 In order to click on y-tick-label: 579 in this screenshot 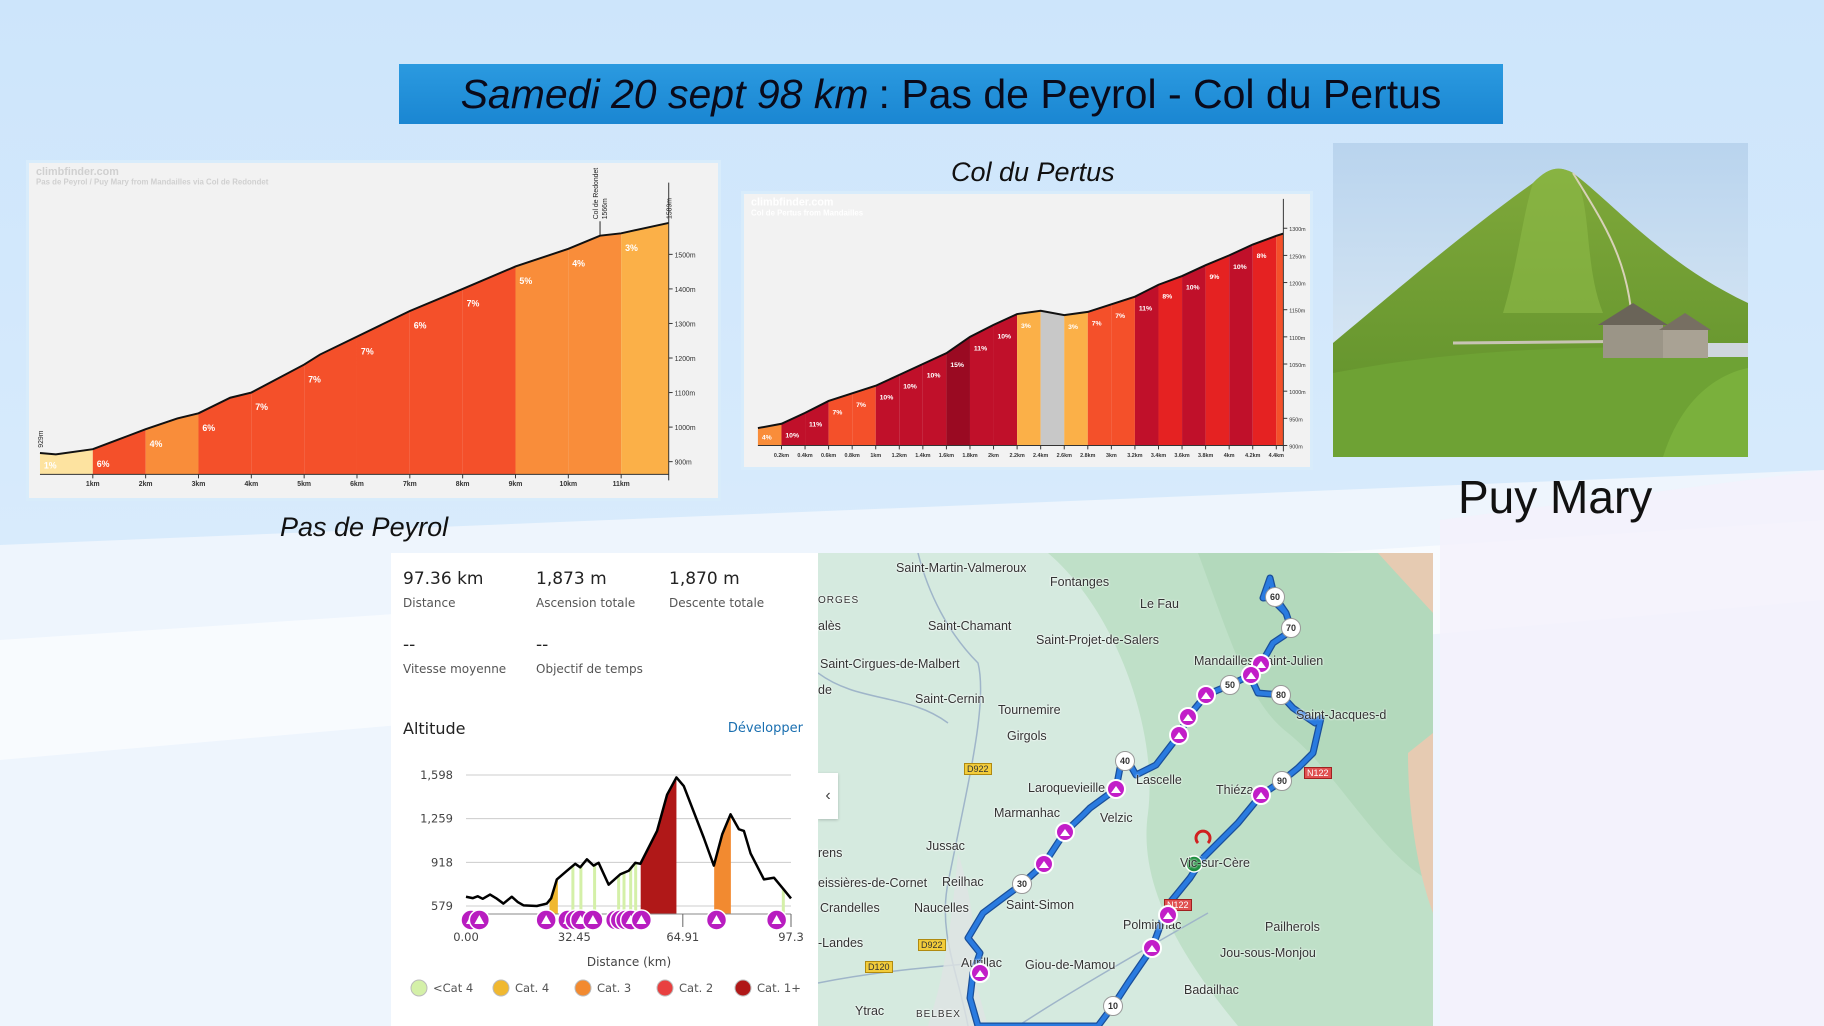, I will do `click(442, 906)`.